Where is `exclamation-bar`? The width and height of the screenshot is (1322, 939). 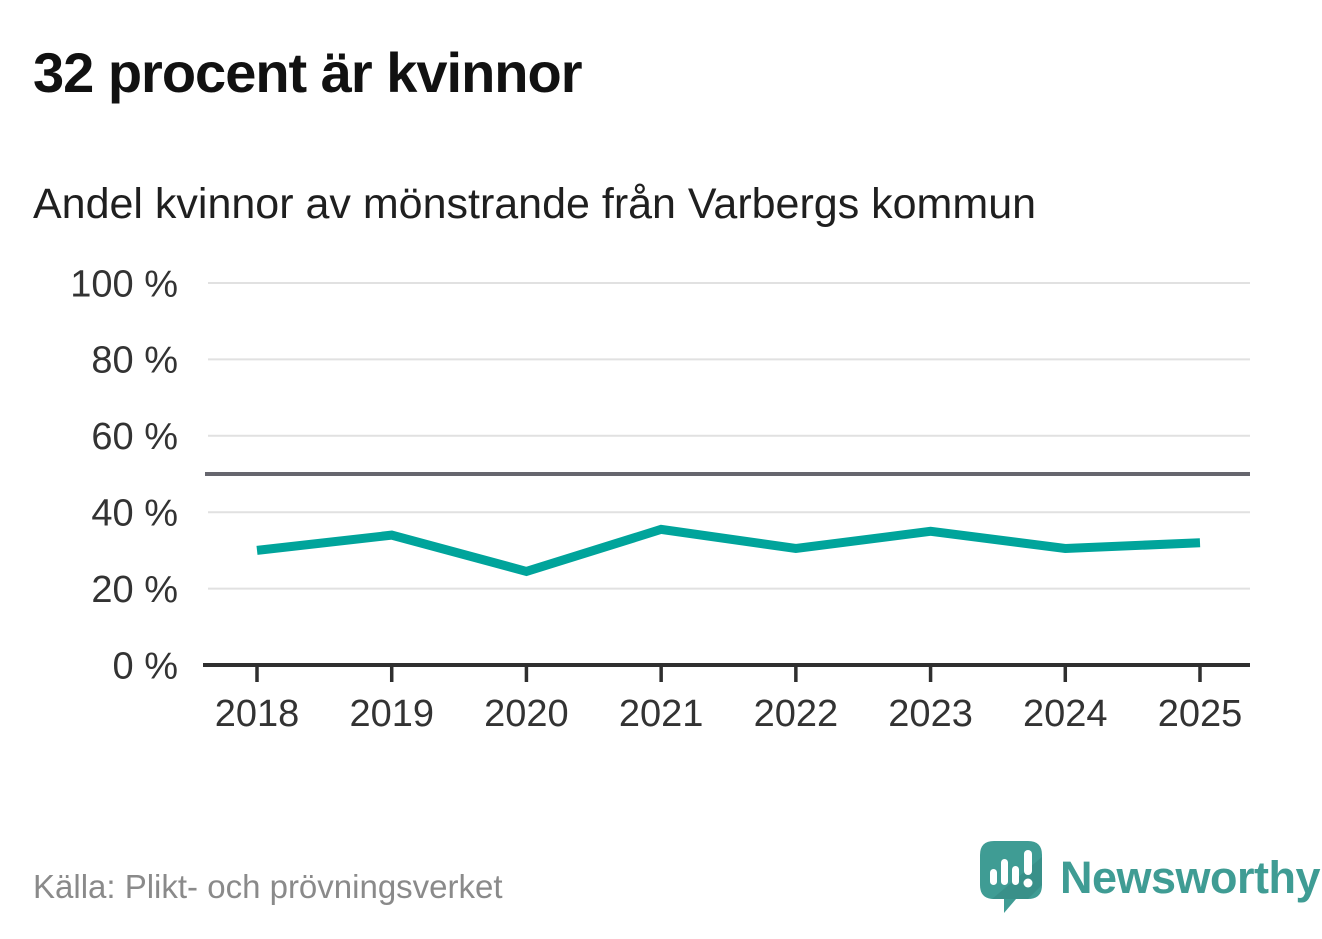
exclamation-bar is located at coordinates (1028, 862).